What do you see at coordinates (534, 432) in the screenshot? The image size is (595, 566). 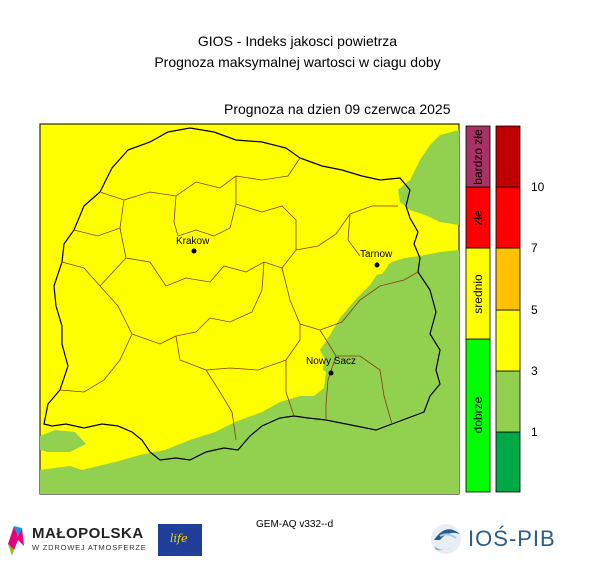 I see `scale-tick-1: 1` at bounding box center [534, 432].